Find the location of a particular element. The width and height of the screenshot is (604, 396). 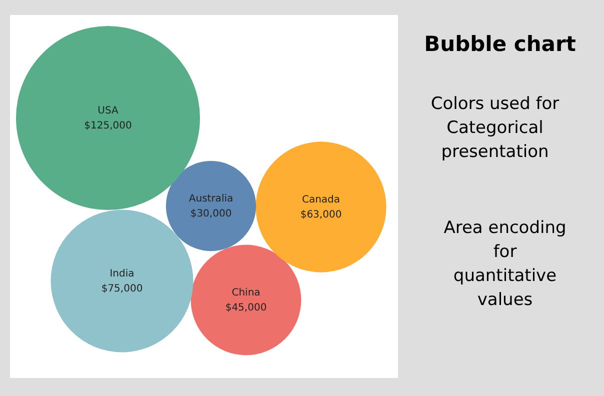

data-label: $30,000 is located at coordinates (211, 214).